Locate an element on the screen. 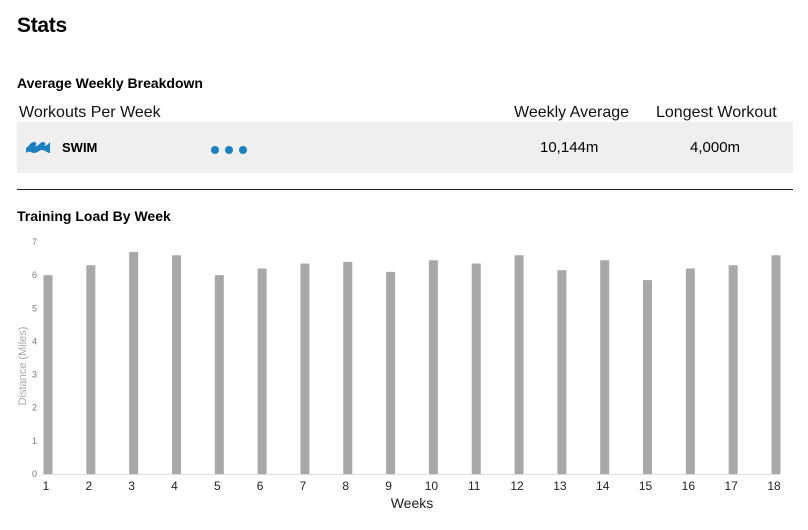  x-tick-label: 17 is located at coordinates (731, 486).